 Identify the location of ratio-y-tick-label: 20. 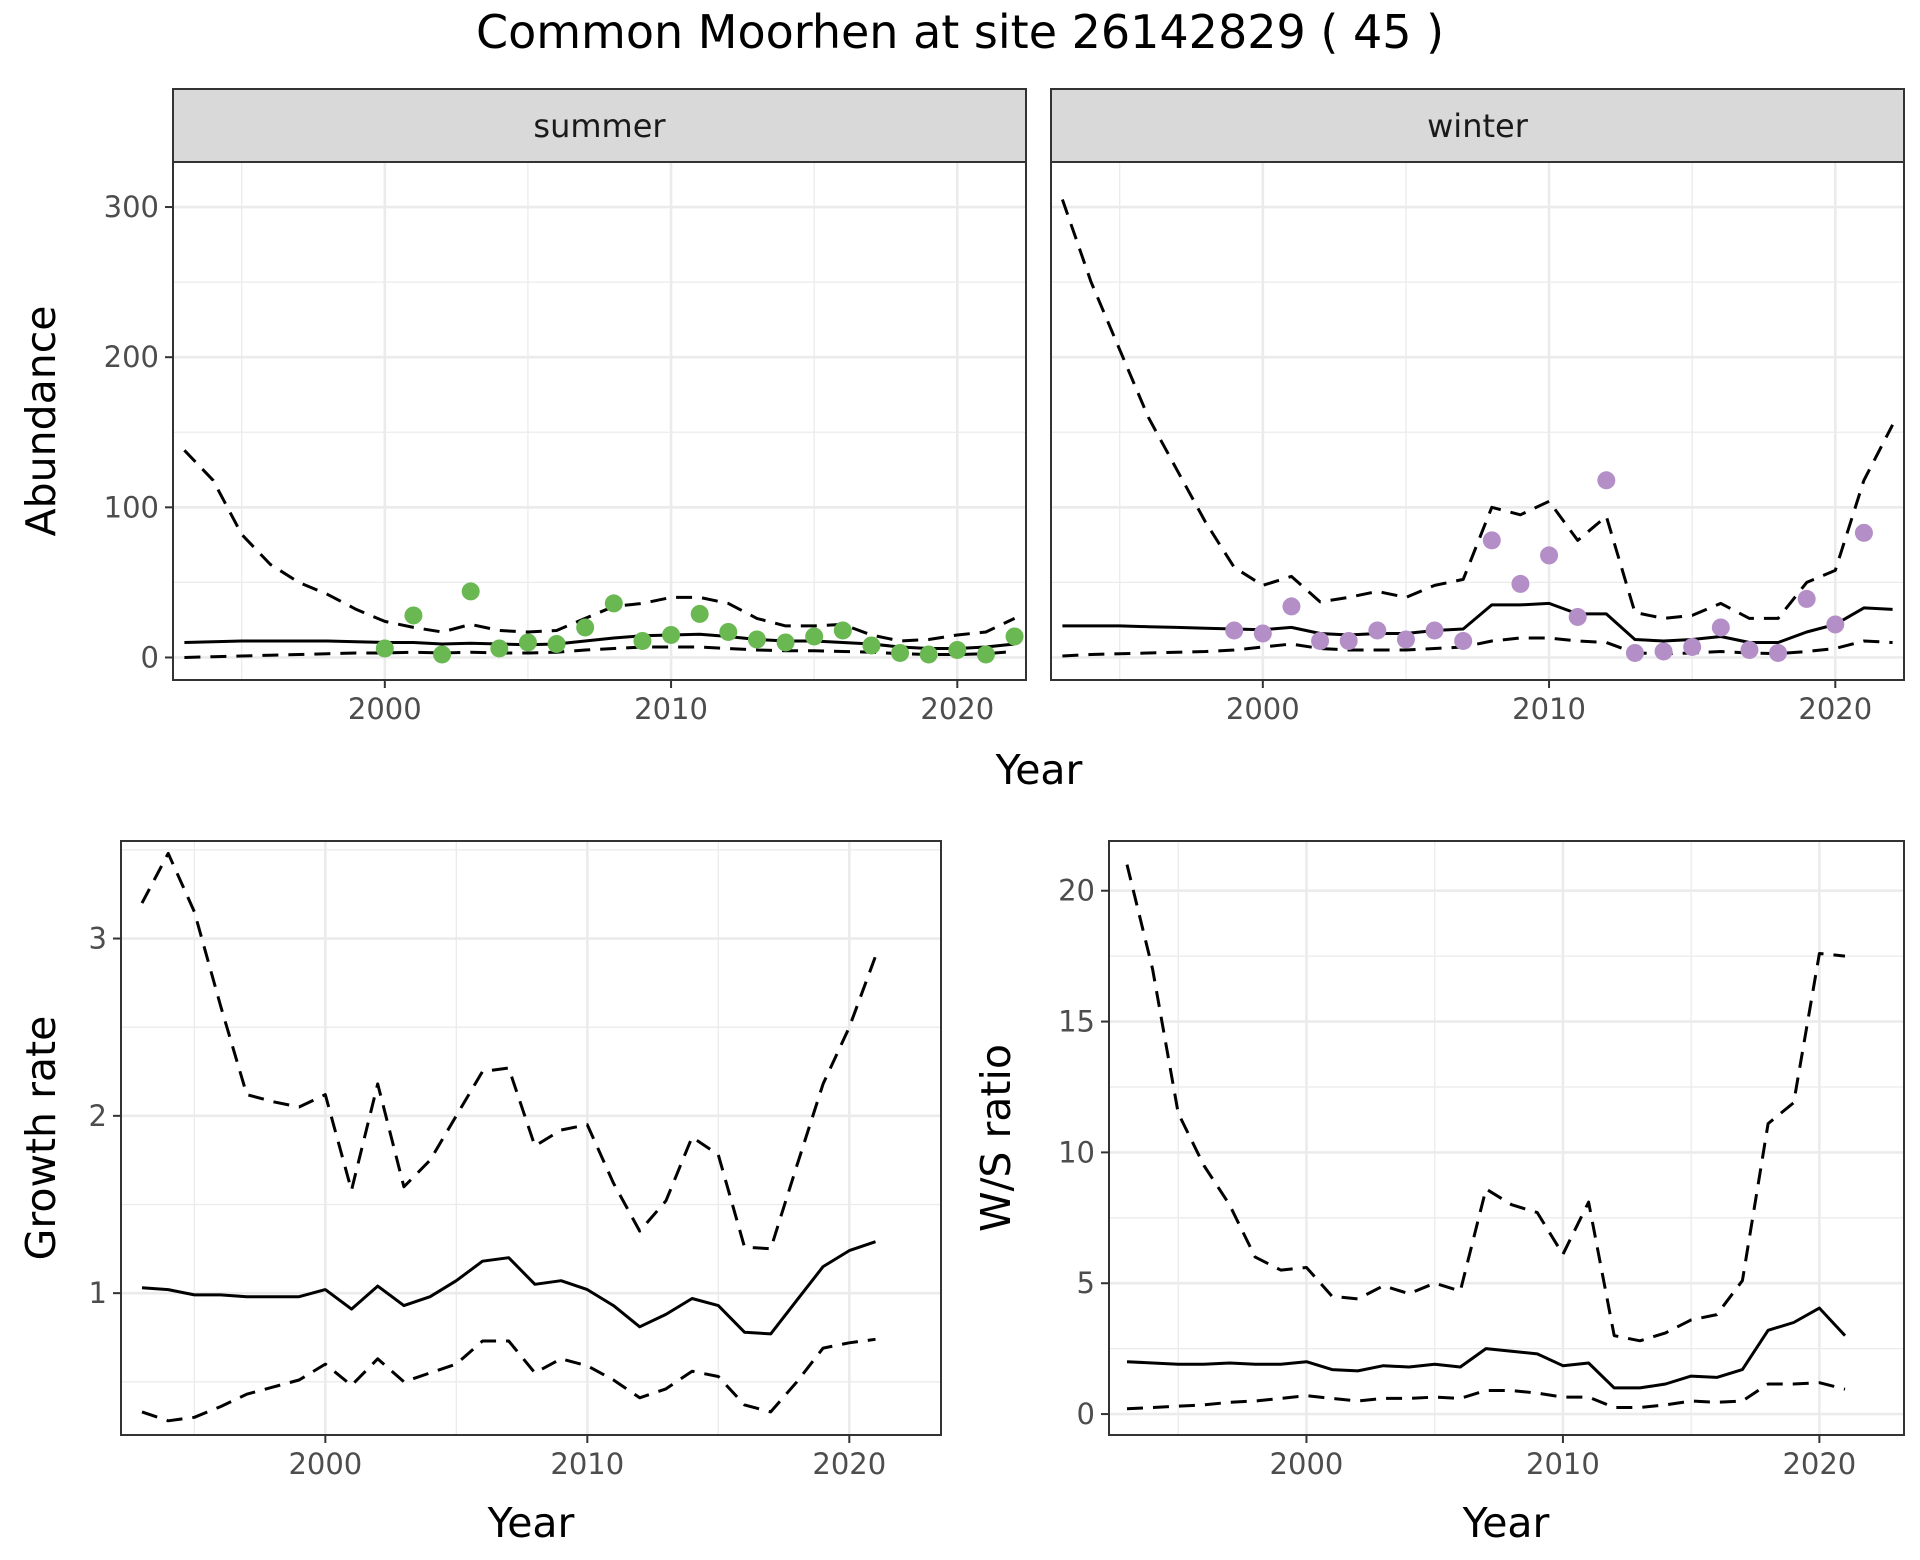
(1076, 891).